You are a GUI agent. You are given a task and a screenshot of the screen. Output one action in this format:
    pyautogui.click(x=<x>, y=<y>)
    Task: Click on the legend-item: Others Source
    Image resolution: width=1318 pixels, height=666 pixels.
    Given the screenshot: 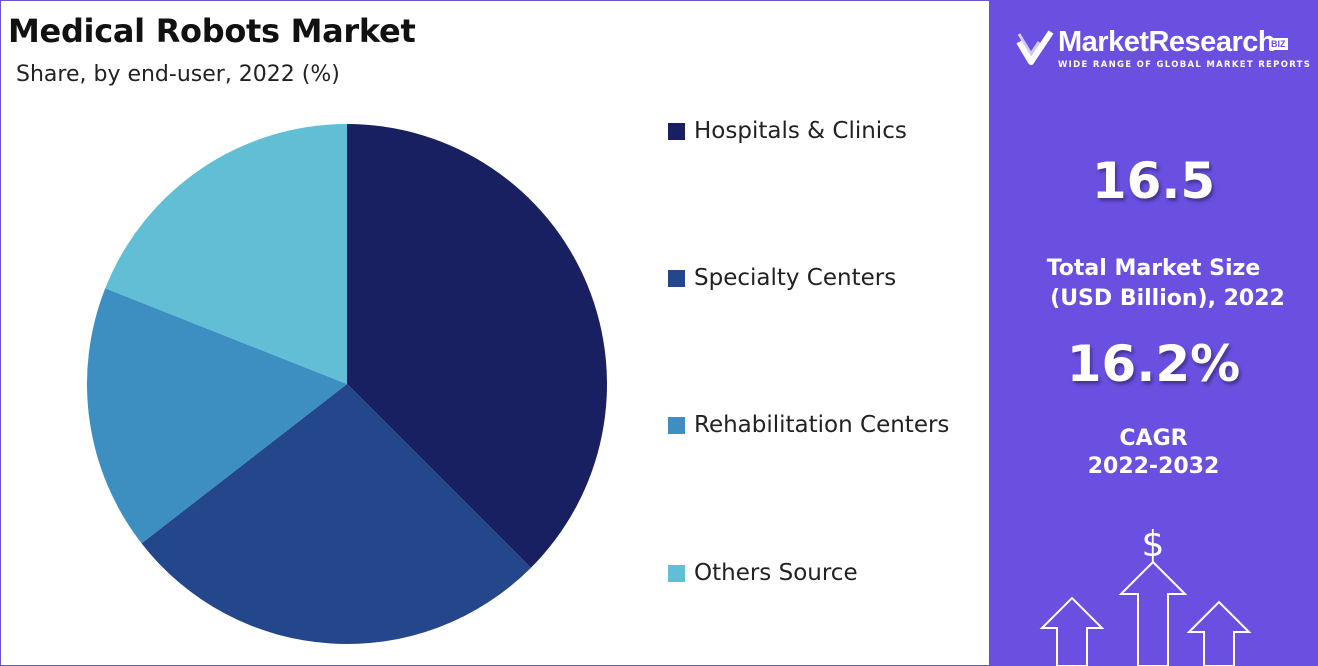 What is the action you would take?
    pyautogui.click(x=763, y=573)
    